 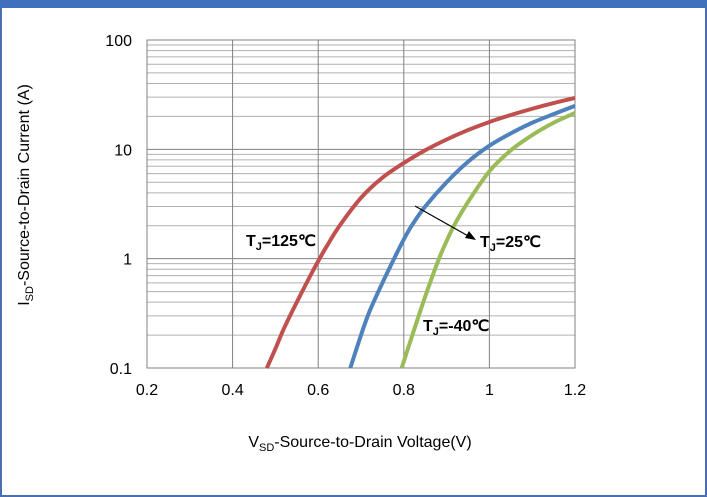 I want to click on x-tick-label: 1.2, so click(x=575, y=390).